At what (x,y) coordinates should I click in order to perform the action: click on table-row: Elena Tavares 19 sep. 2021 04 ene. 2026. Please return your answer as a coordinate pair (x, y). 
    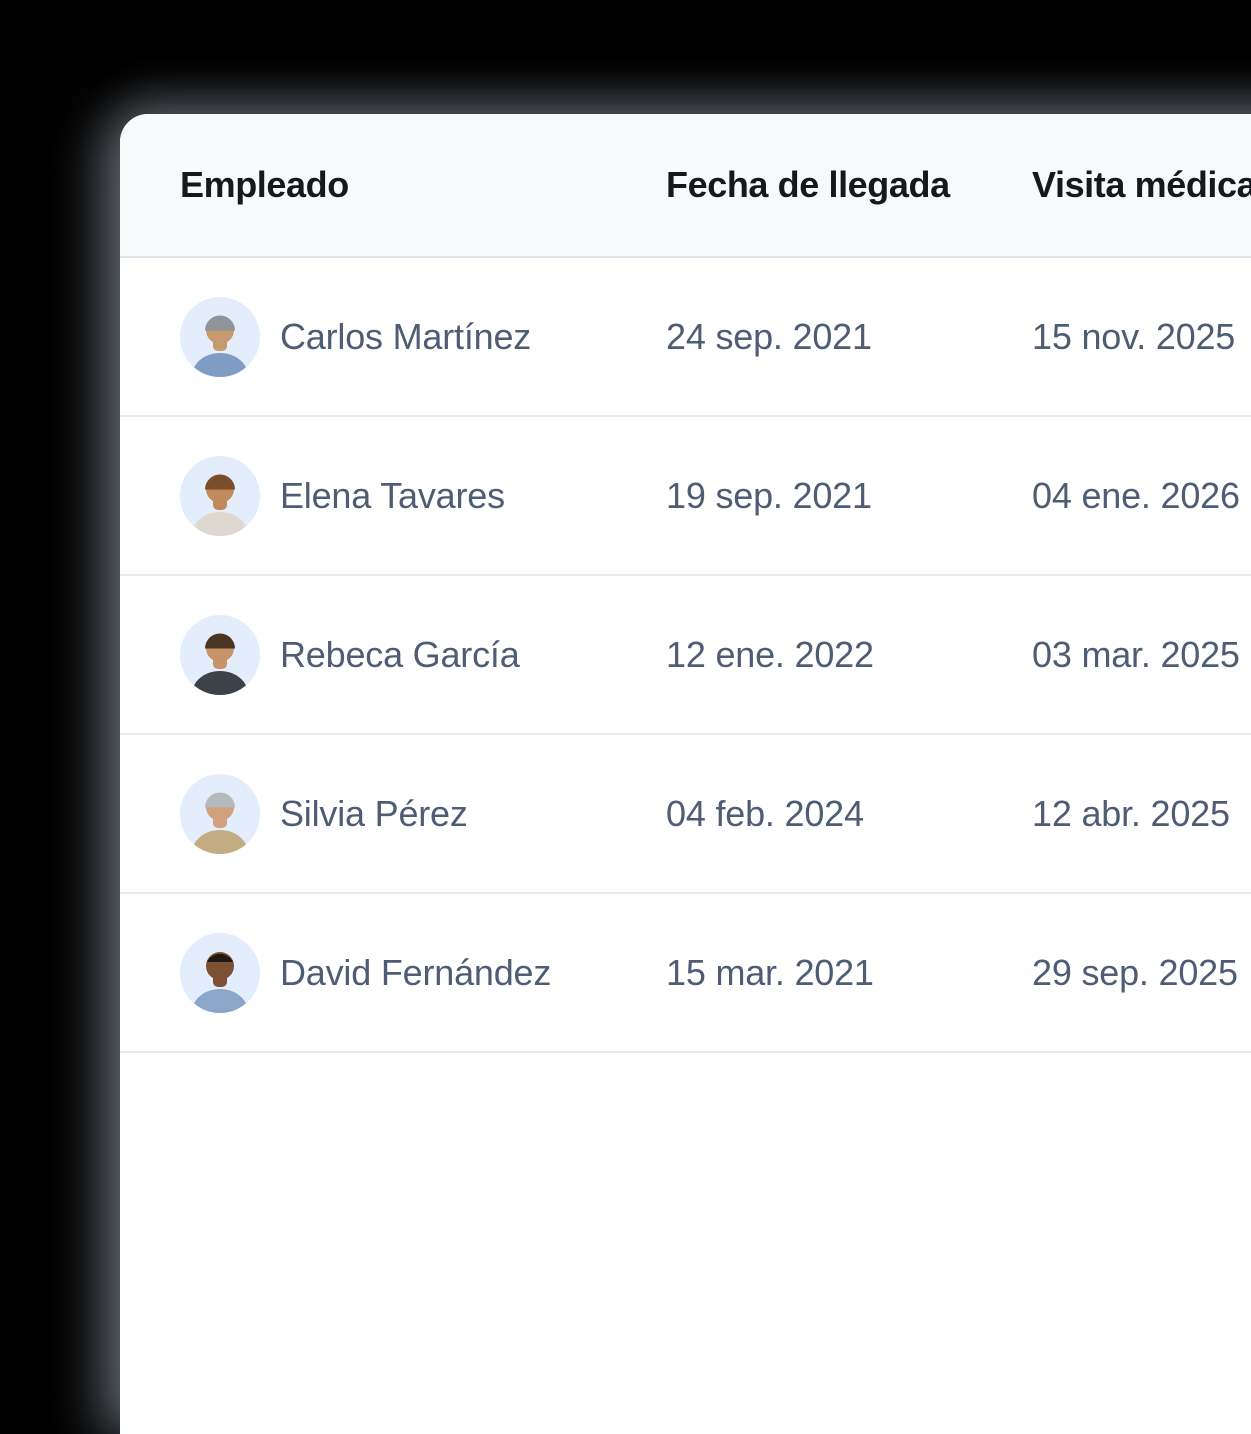
    Looking at the image, I should click on (685, 496).